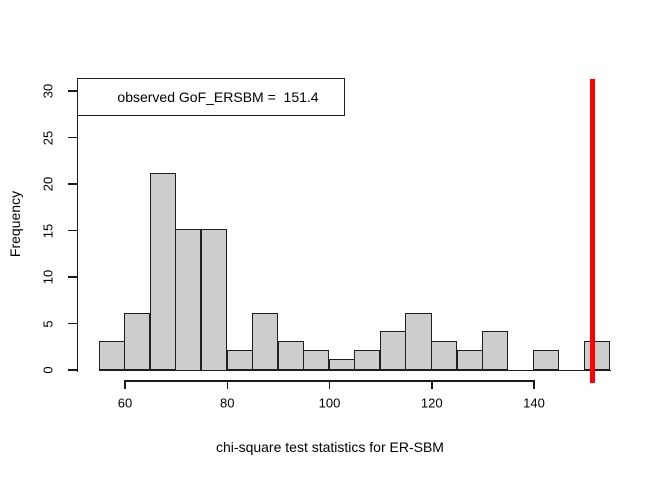 This screenshot has width=672, height=480. I want to click on y-tick-label: 10, so click(48, 277).